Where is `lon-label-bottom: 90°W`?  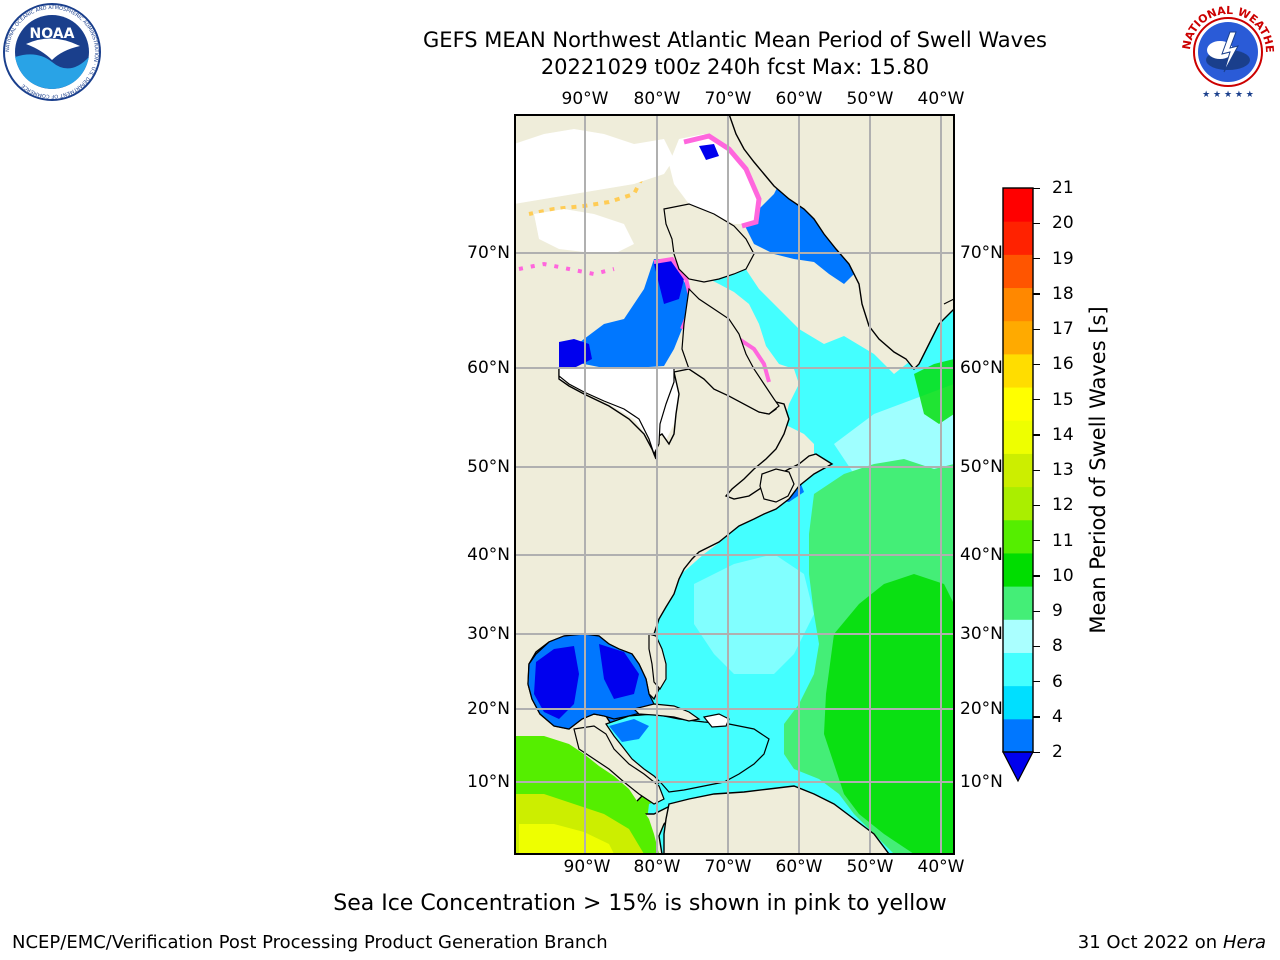 lon-label-bottom: 90°W is located at coordinates (587, 867).